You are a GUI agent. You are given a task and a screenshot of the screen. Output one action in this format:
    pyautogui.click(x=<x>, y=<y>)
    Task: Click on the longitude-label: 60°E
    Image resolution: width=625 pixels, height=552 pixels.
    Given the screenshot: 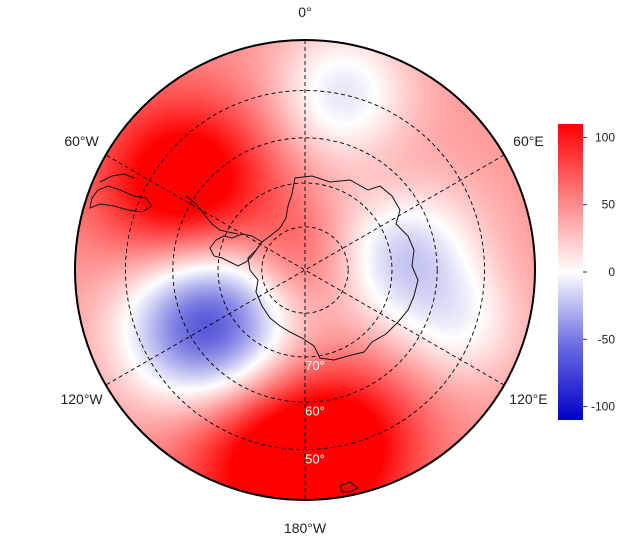 What is the action you would take?
    pyautogui.click(x=528, y=141)
    